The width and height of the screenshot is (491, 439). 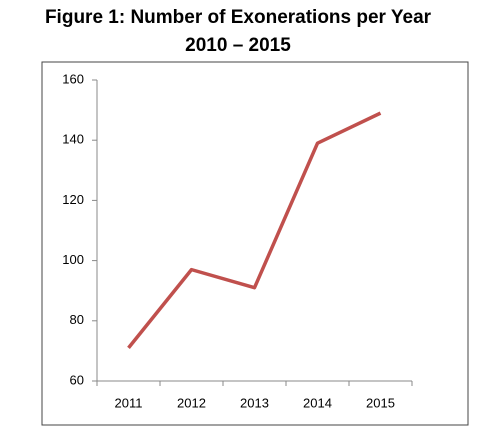 What do you see at coordinates (317, 402) in the screenshot?
I see `x-tick-label: 2014` at bounding box center [317, 402].